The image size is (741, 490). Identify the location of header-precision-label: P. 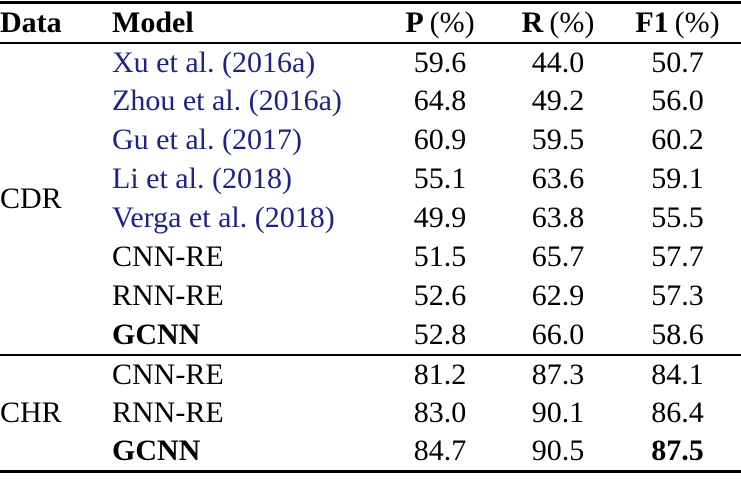
(414, 22).